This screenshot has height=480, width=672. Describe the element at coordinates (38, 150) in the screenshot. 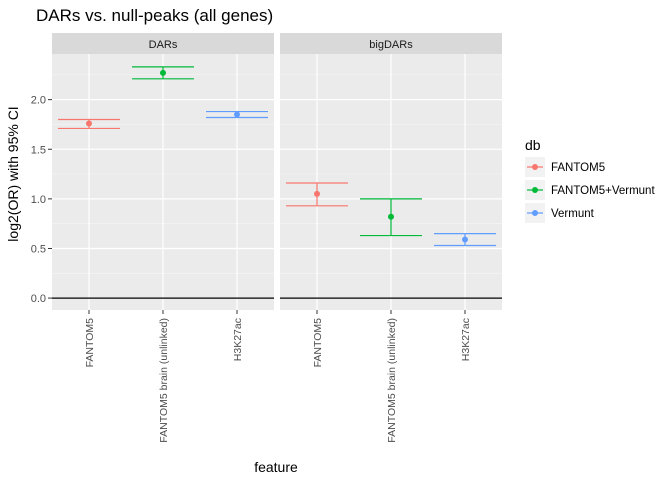

I see `y-tick-label: 1.5` at that location.